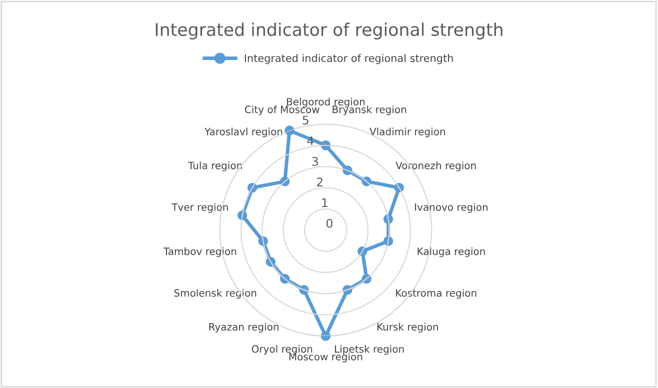  What do you see at coordinates (200, 208) in the screenshot?
I see `spoke-label: Tver region` at bounding box center [200, 208].